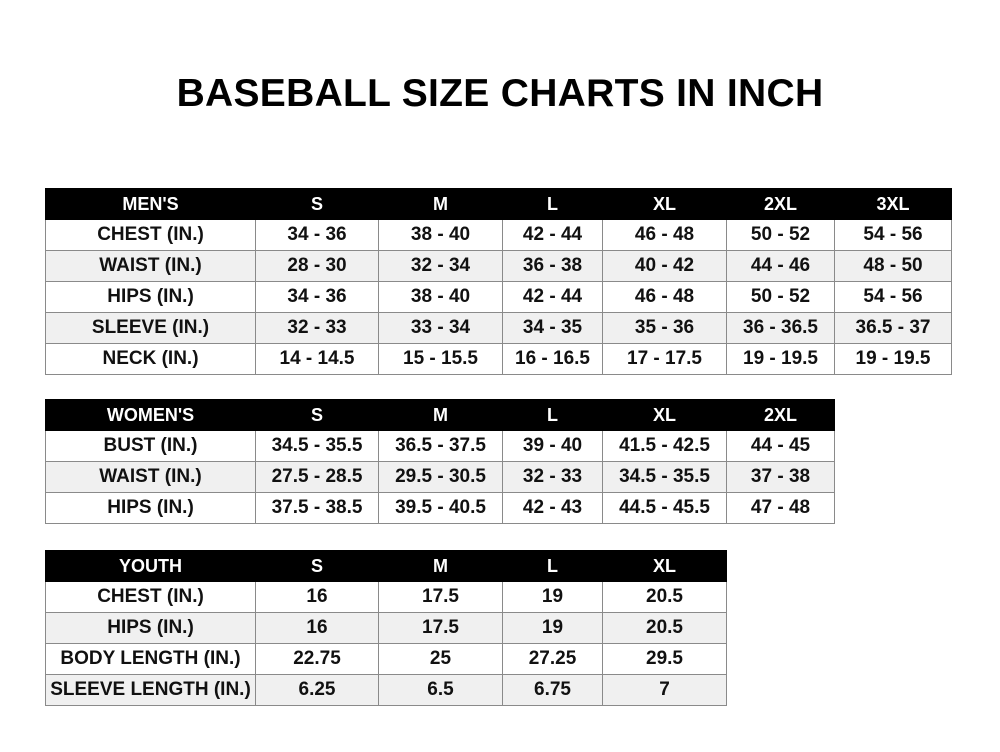 The height and width of the screenshot is (752, 1000). Describe the element at coordinates (150, 328) in the screenshot. I see `measurement-label: SLEEVE (IN.)` at that location.